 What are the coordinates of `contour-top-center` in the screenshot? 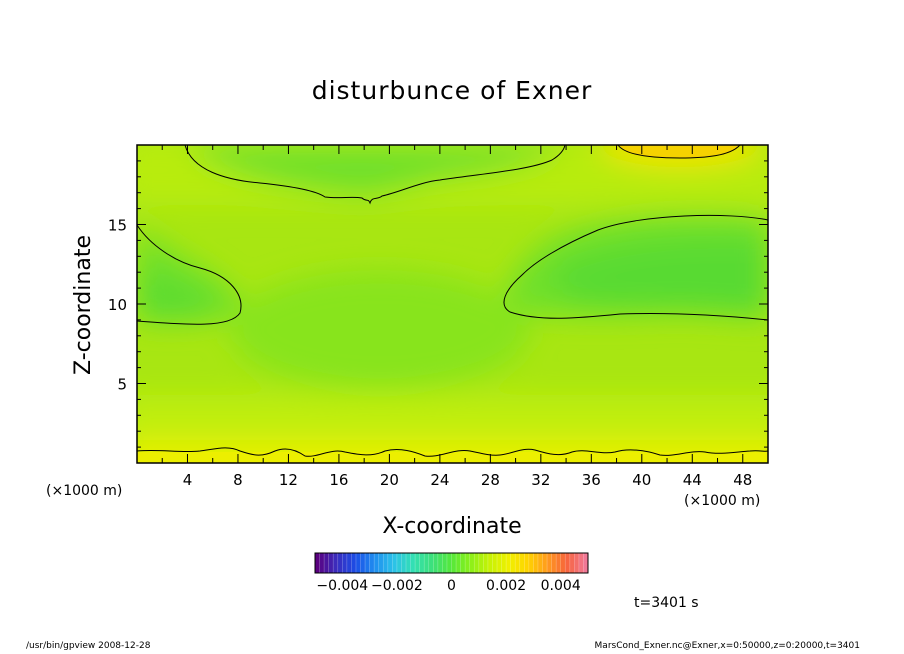 It's located at (375, 175).